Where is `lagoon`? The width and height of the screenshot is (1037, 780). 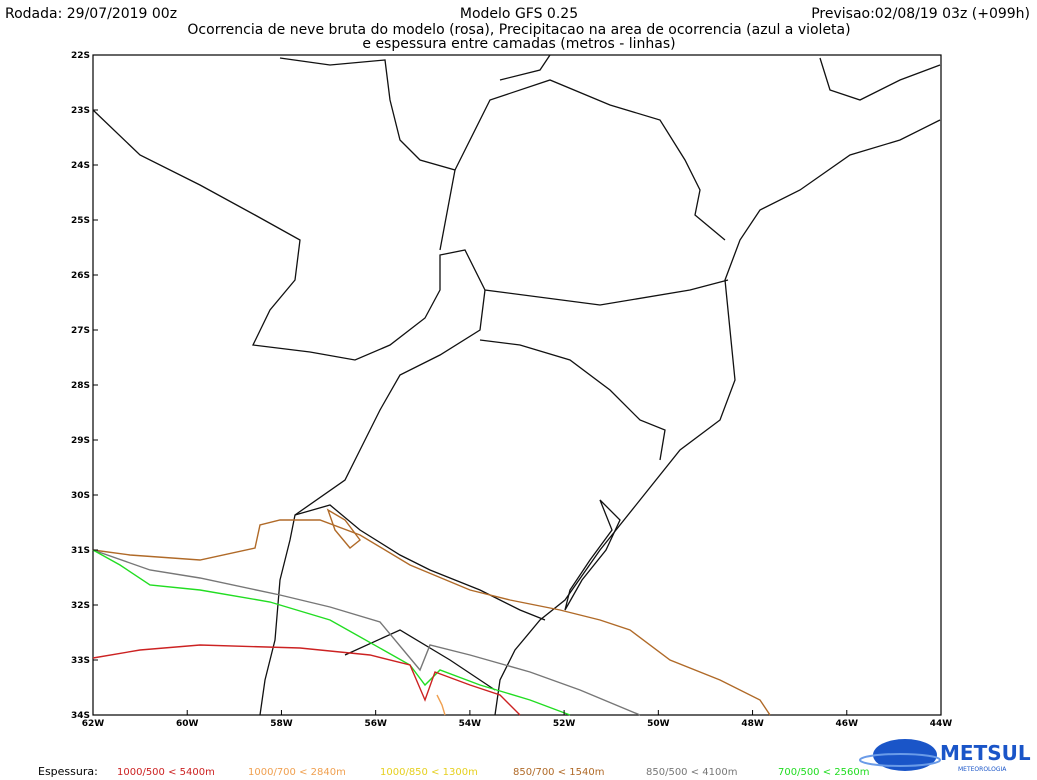 lagoon is located at coordinates (592, 555).